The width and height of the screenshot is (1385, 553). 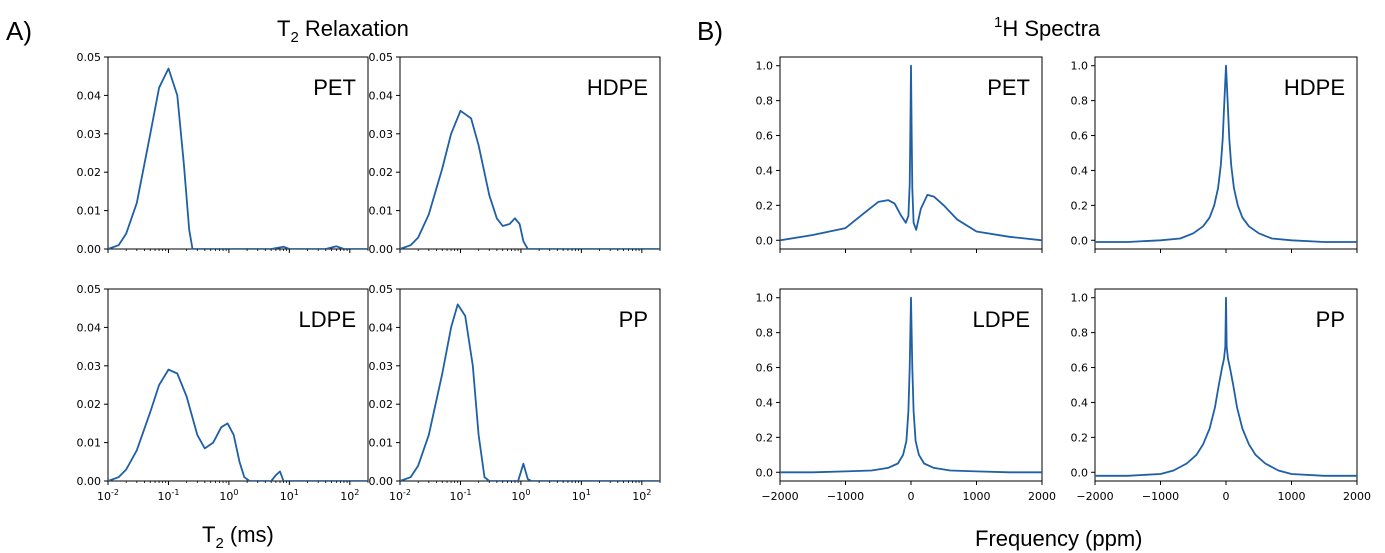 What do you see at coordinates (294, 37) in the screenshot?
I see `panel-a-title-sub: 2` at bounding box center [294, 37].